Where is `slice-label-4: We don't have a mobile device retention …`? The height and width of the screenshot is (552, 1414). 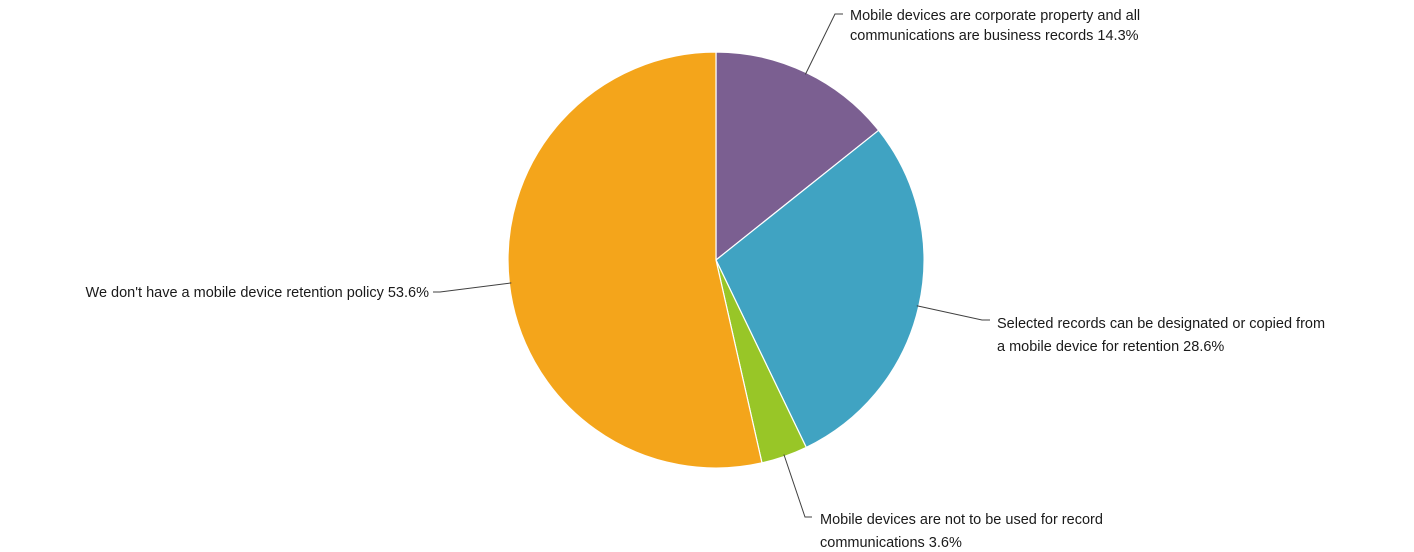
slice-label-4: We don't have a mobile device retention … is located at coordinates (258, 293).